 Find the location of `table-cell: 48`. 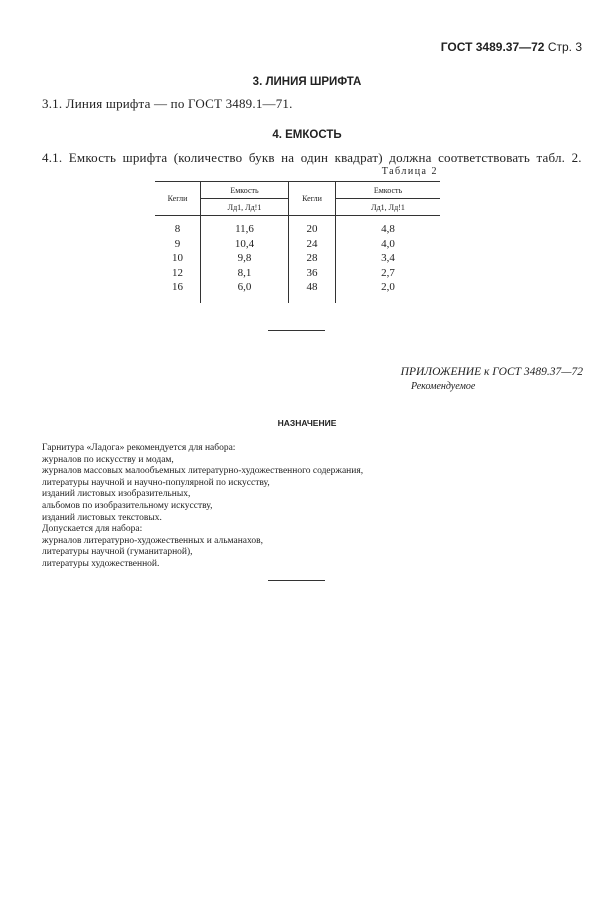

table-cell: 48 is located at coordinates (312, 291).